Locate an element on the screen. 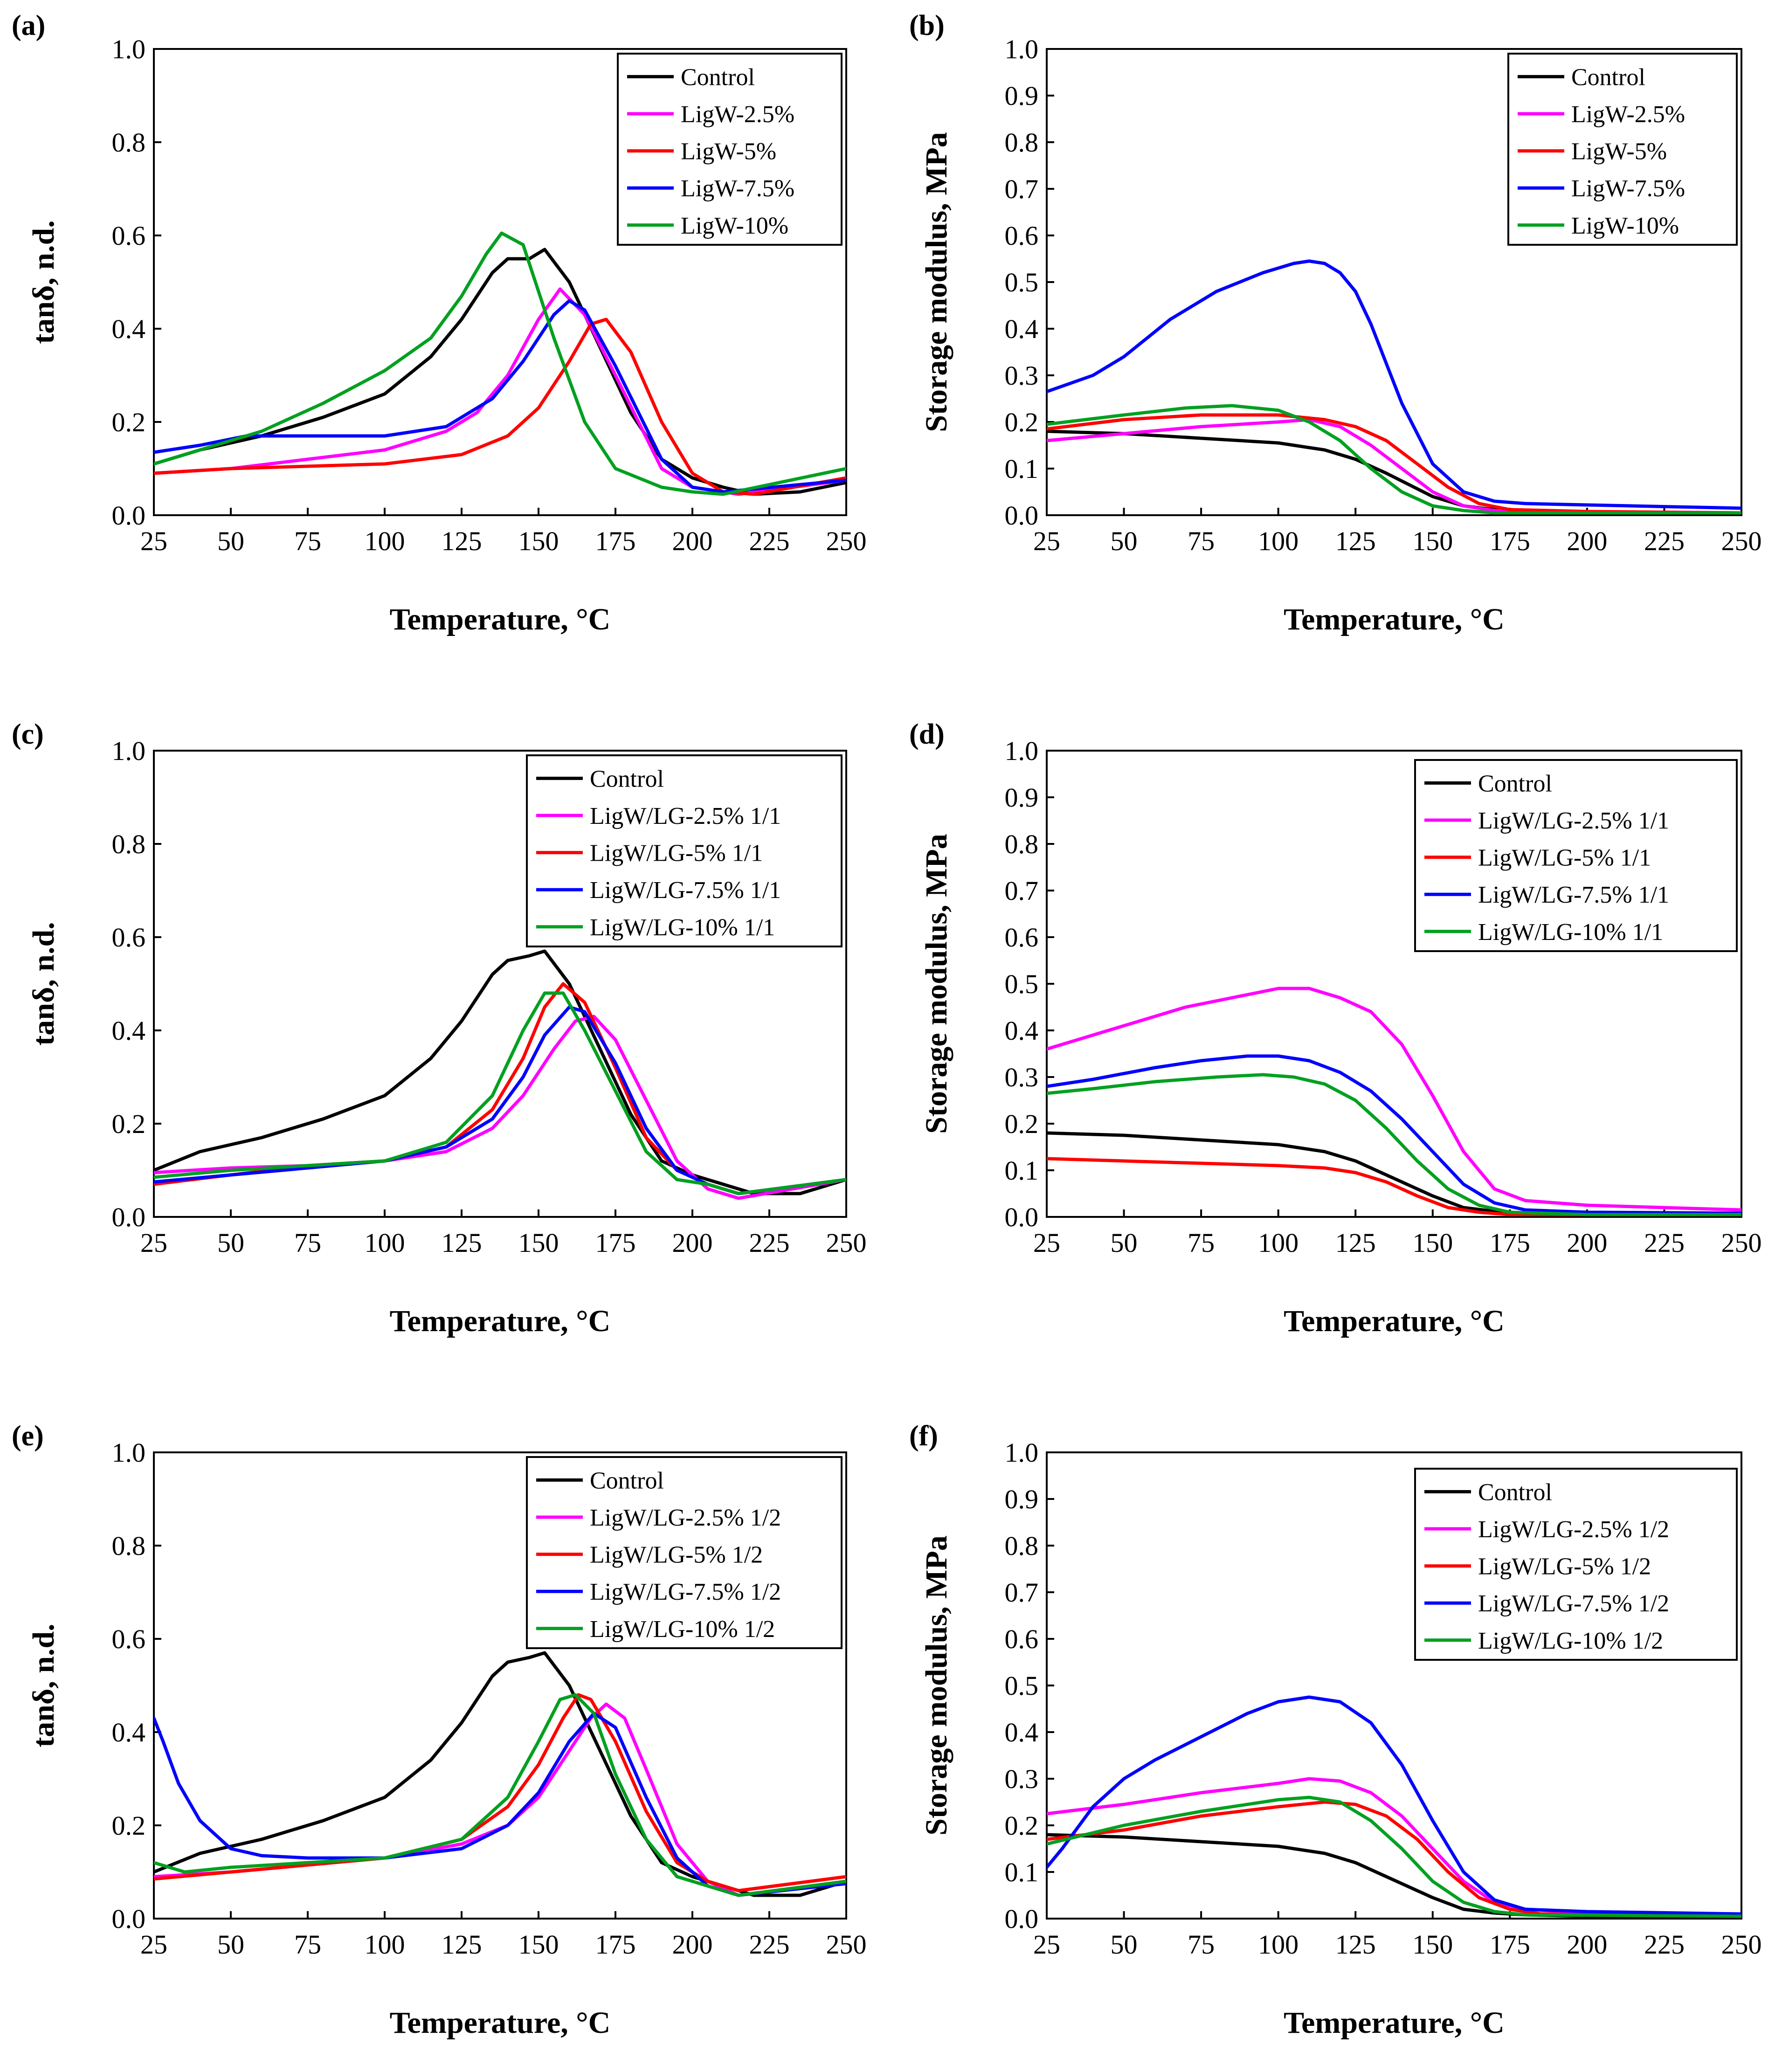  legend-entry: LigW/LG-7.5% 1/2 is located at coordinates (685, 1592).